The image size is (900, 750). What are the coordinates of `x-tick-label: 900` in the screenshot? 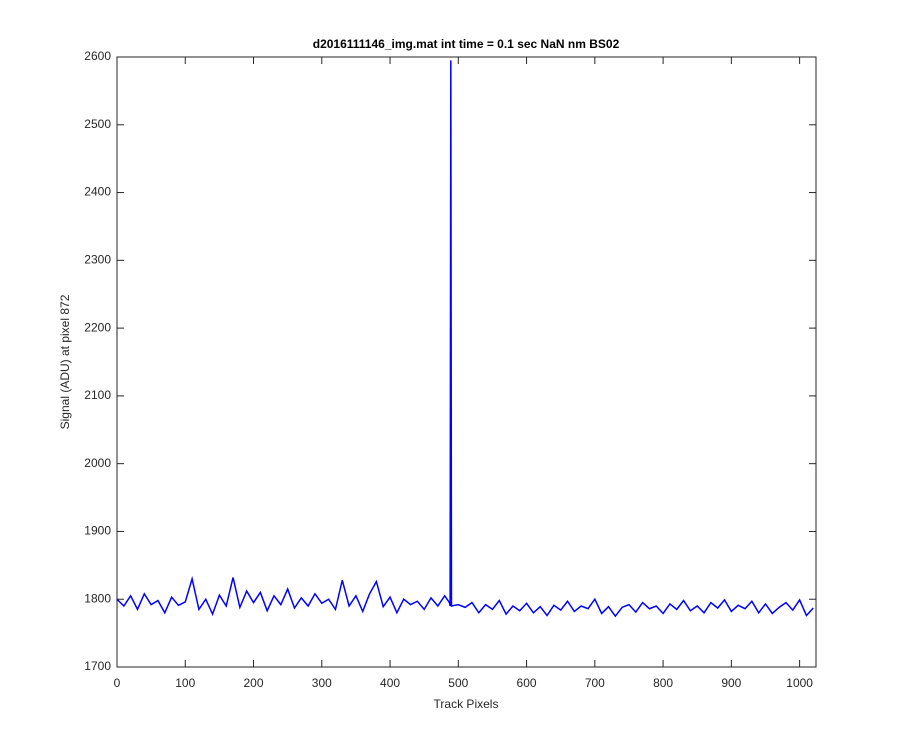 It's located at (731, 683).